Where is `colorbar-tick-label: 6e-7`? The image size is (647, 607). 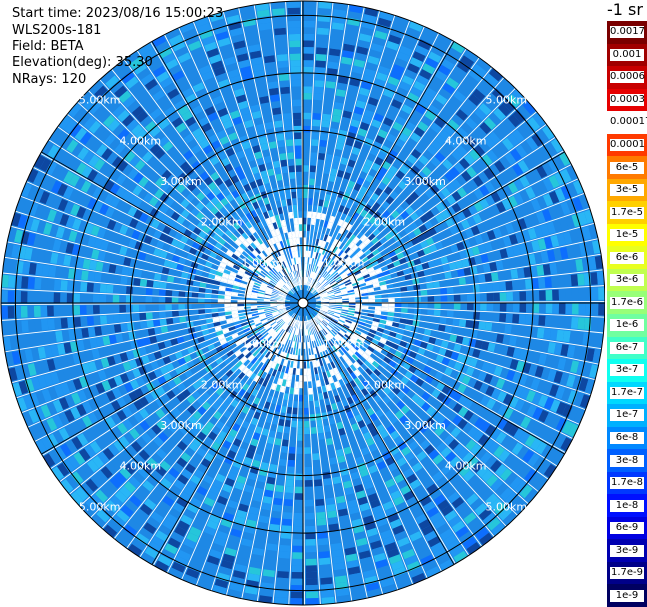 colorbar-tick-label: 6e-7 is located at coordinates (627, 347).